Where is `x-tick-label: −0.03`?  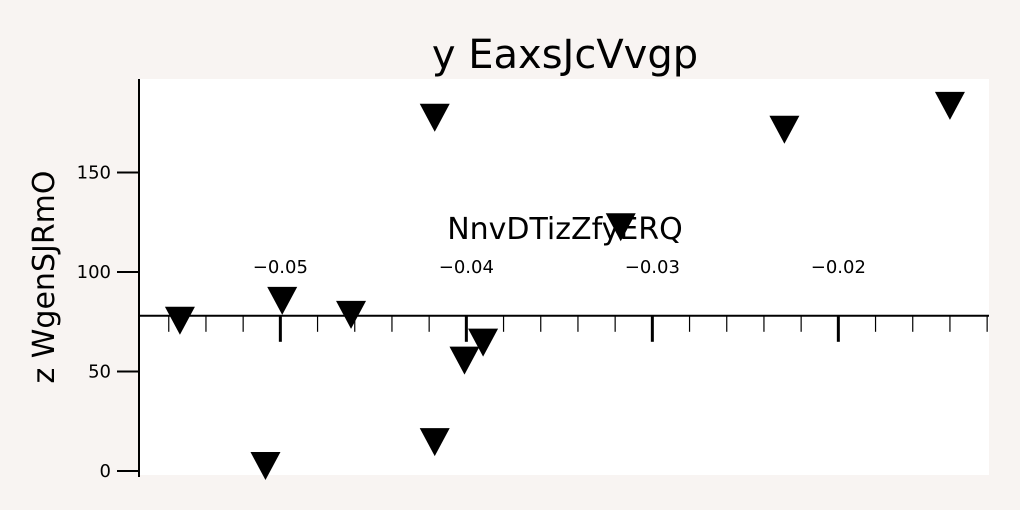
x-tick-label: −0.03 is located at coordinates (652, 267).